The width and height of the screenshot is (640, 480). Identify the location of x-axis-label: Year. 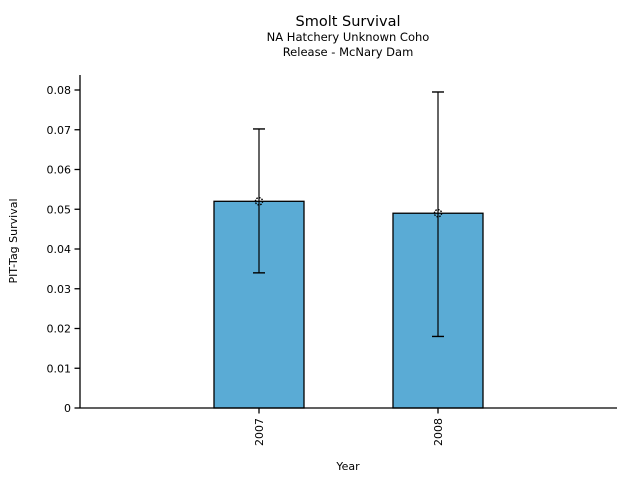
(347, 466).